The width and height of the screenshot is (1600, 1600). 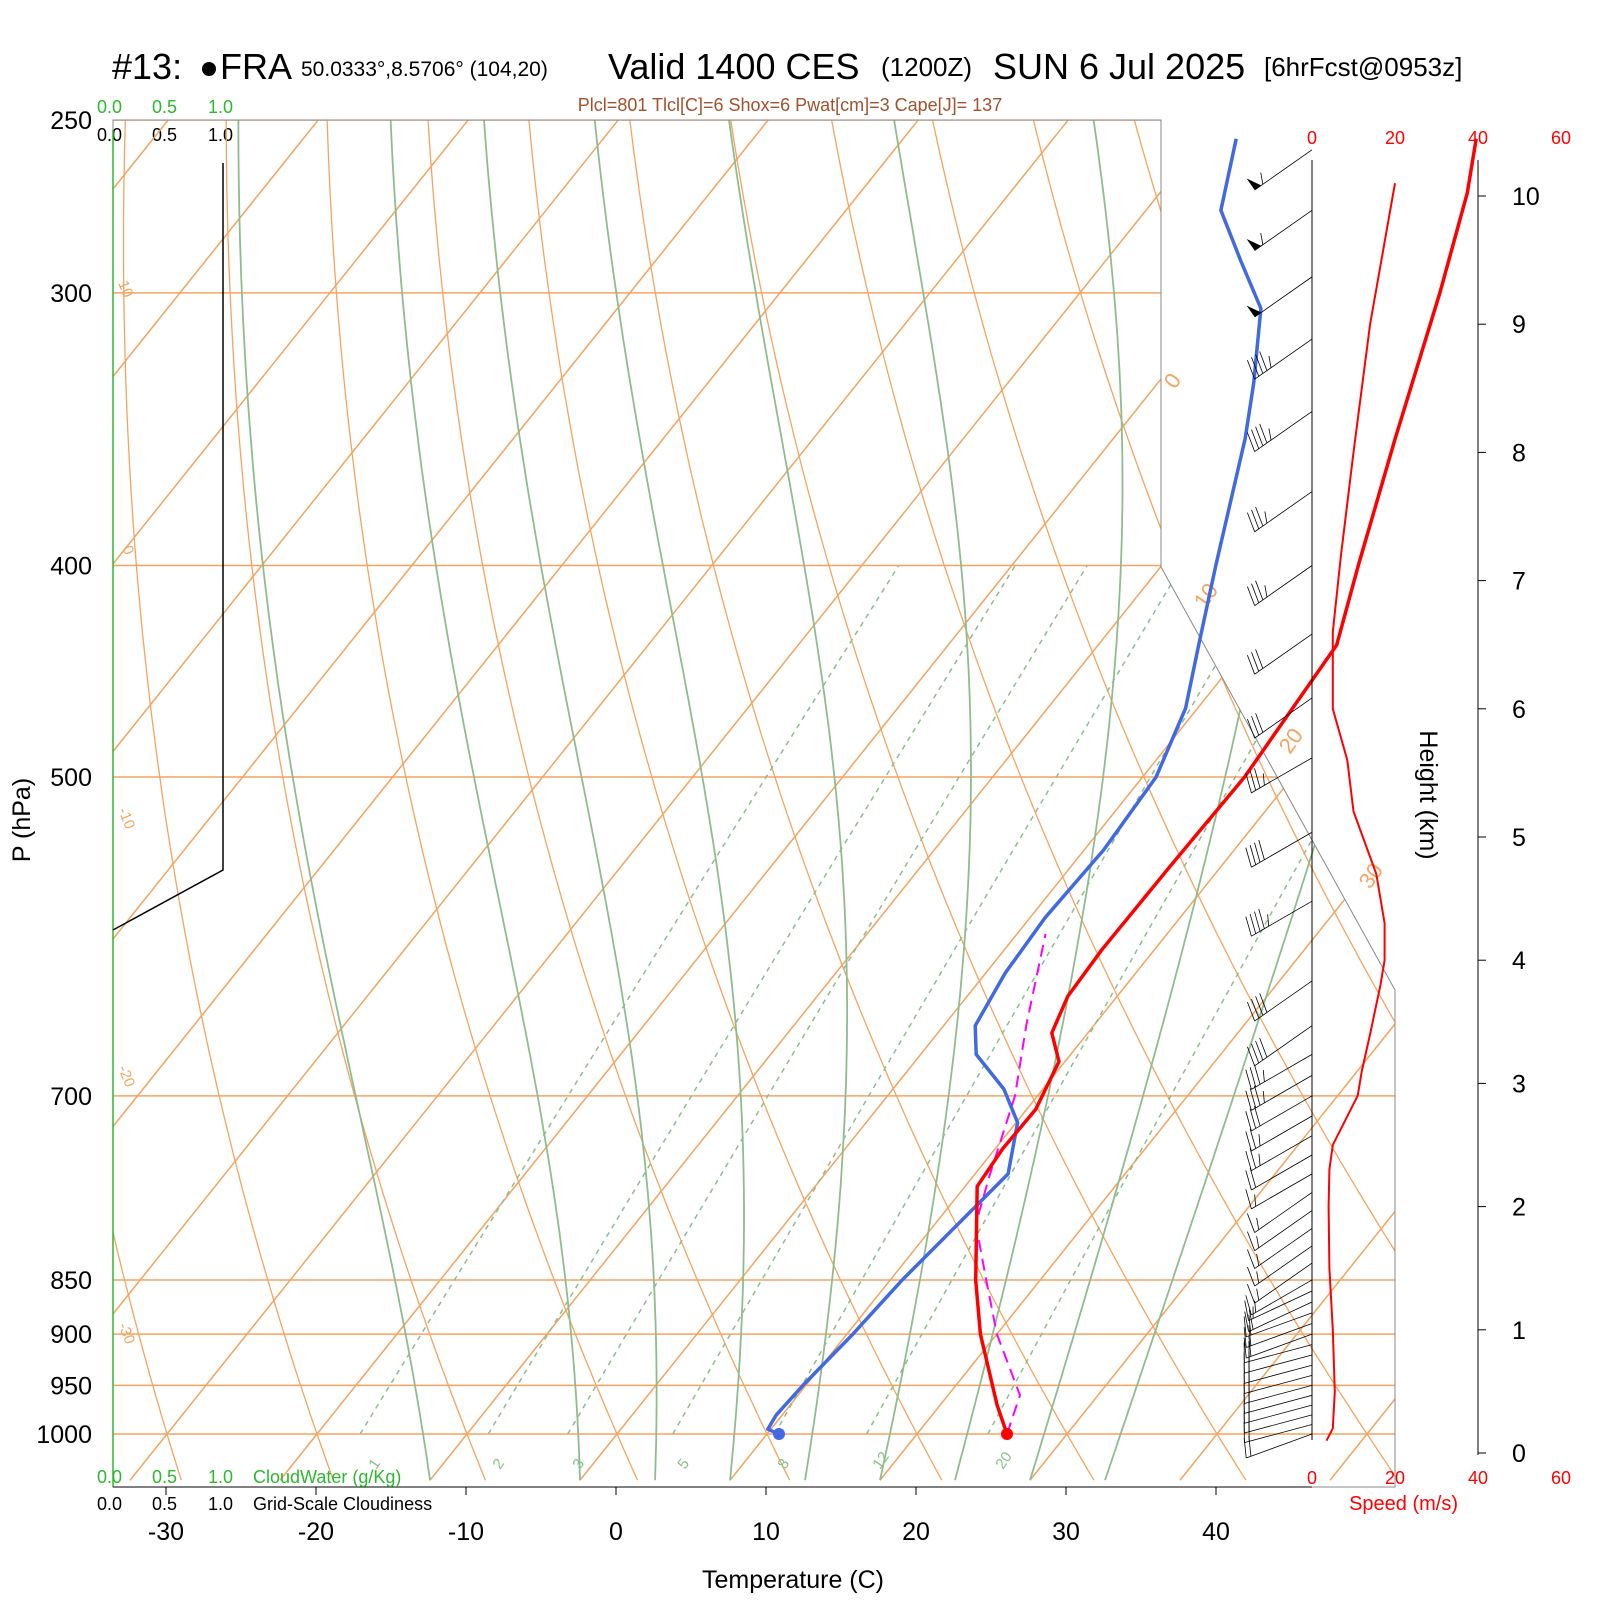 What do you see at coordinates (1363, 67) in the screenshot?
I see `forecast-info: [6hrFcst@0953z]` at bounding box center [1363, 67].